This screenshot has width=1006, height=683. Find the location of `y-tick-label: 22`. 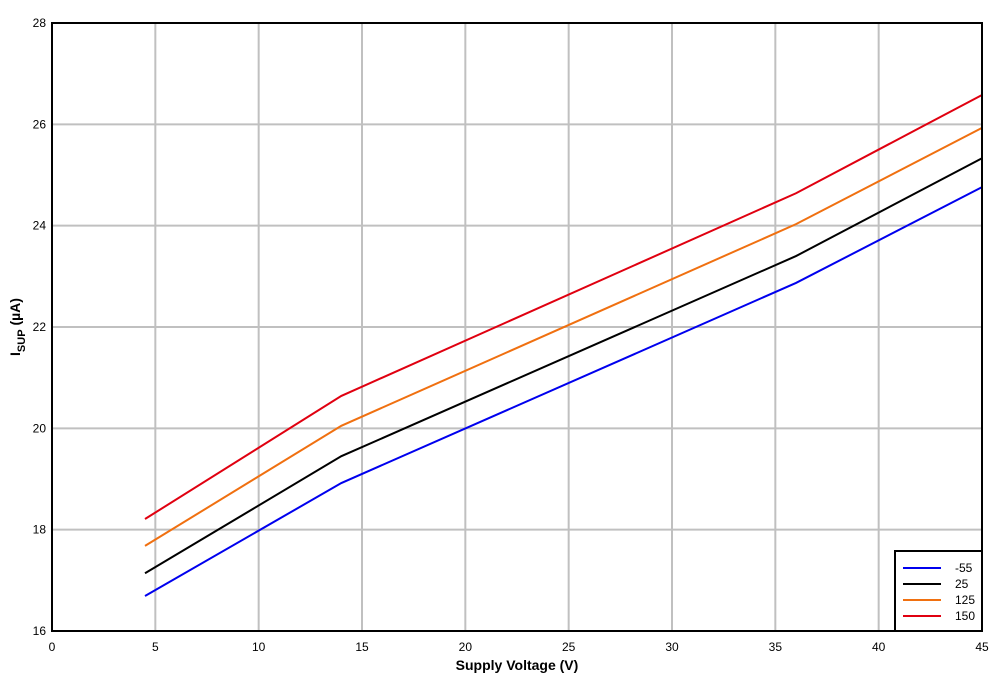

y-tick-label: 22 is located at coordinates (40, 327).